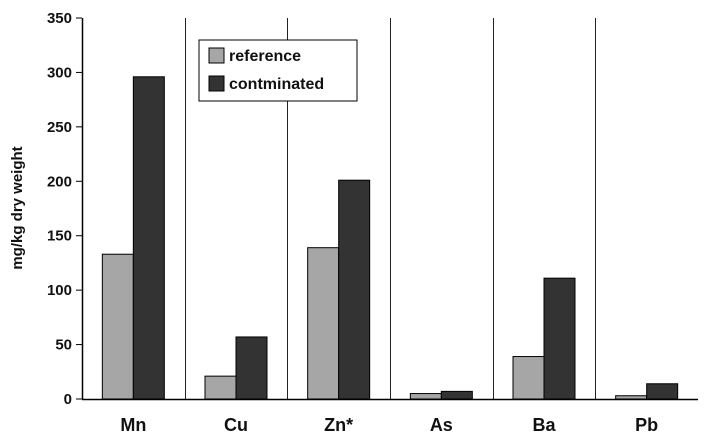 This screenshot has height=438, width=706. What do you see at coordinates (662, 391) in the screenshot?
I see `bar-contminated-Pb` at bounding box center [662, 391].